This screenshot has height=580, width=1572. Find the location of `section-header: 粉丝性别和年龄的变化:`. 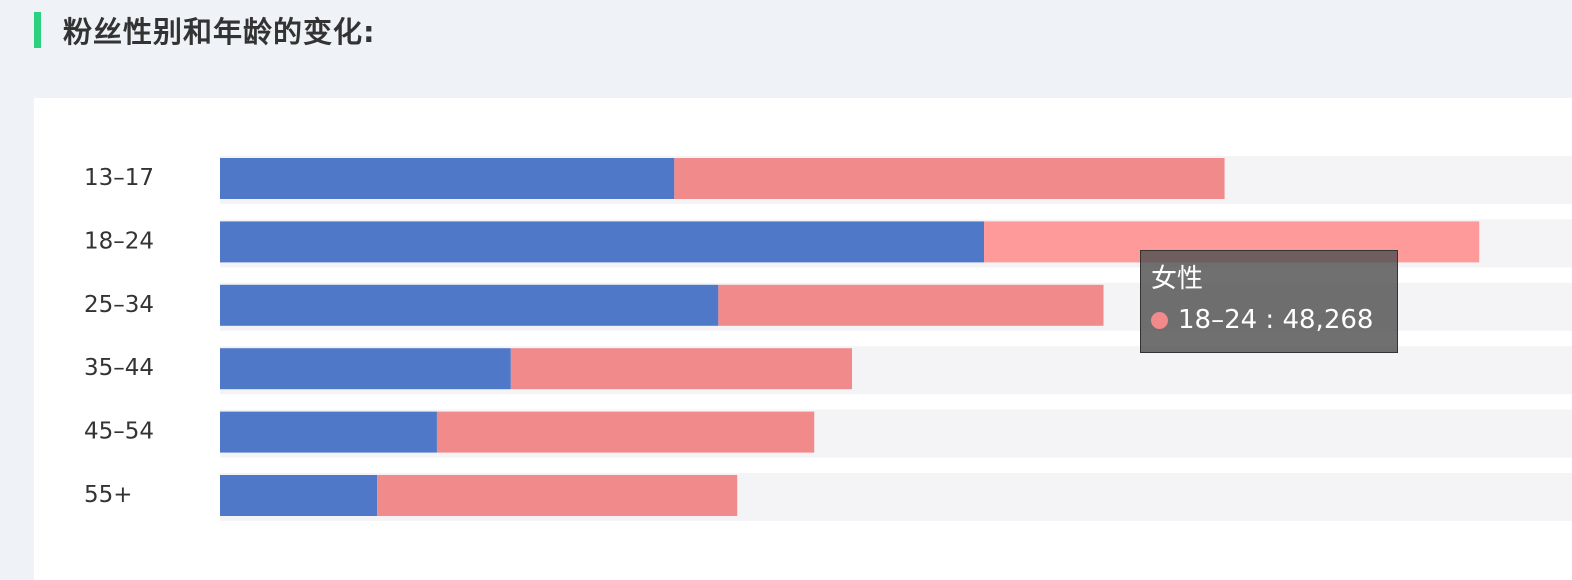

section-header: 粉丝性别和年龄的变化: is located at coordinates (205, 30).